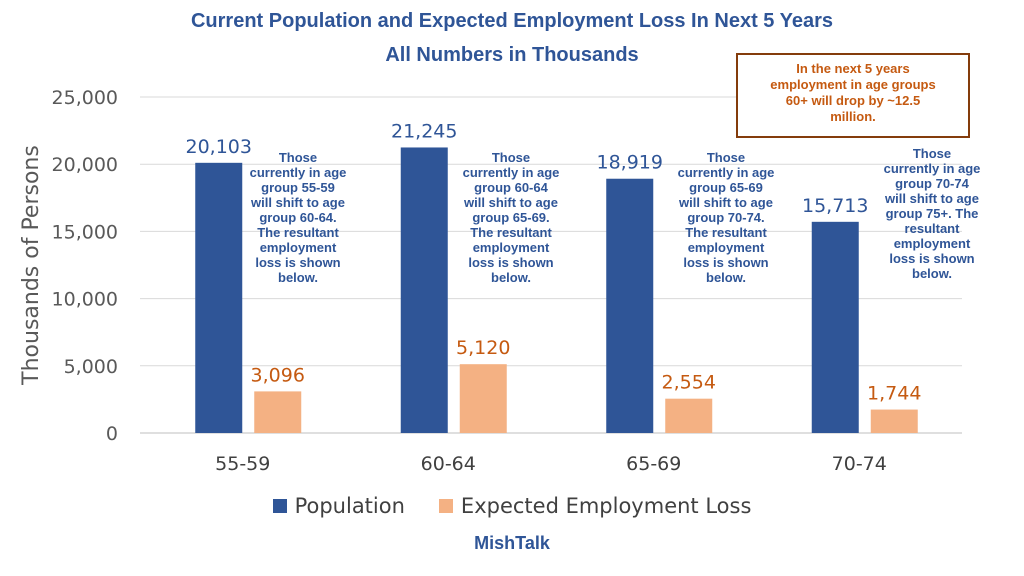 This screenshot has height=576, width=1024. I want to click on legend: Population Expected Employment Loss, so click(512, 506).